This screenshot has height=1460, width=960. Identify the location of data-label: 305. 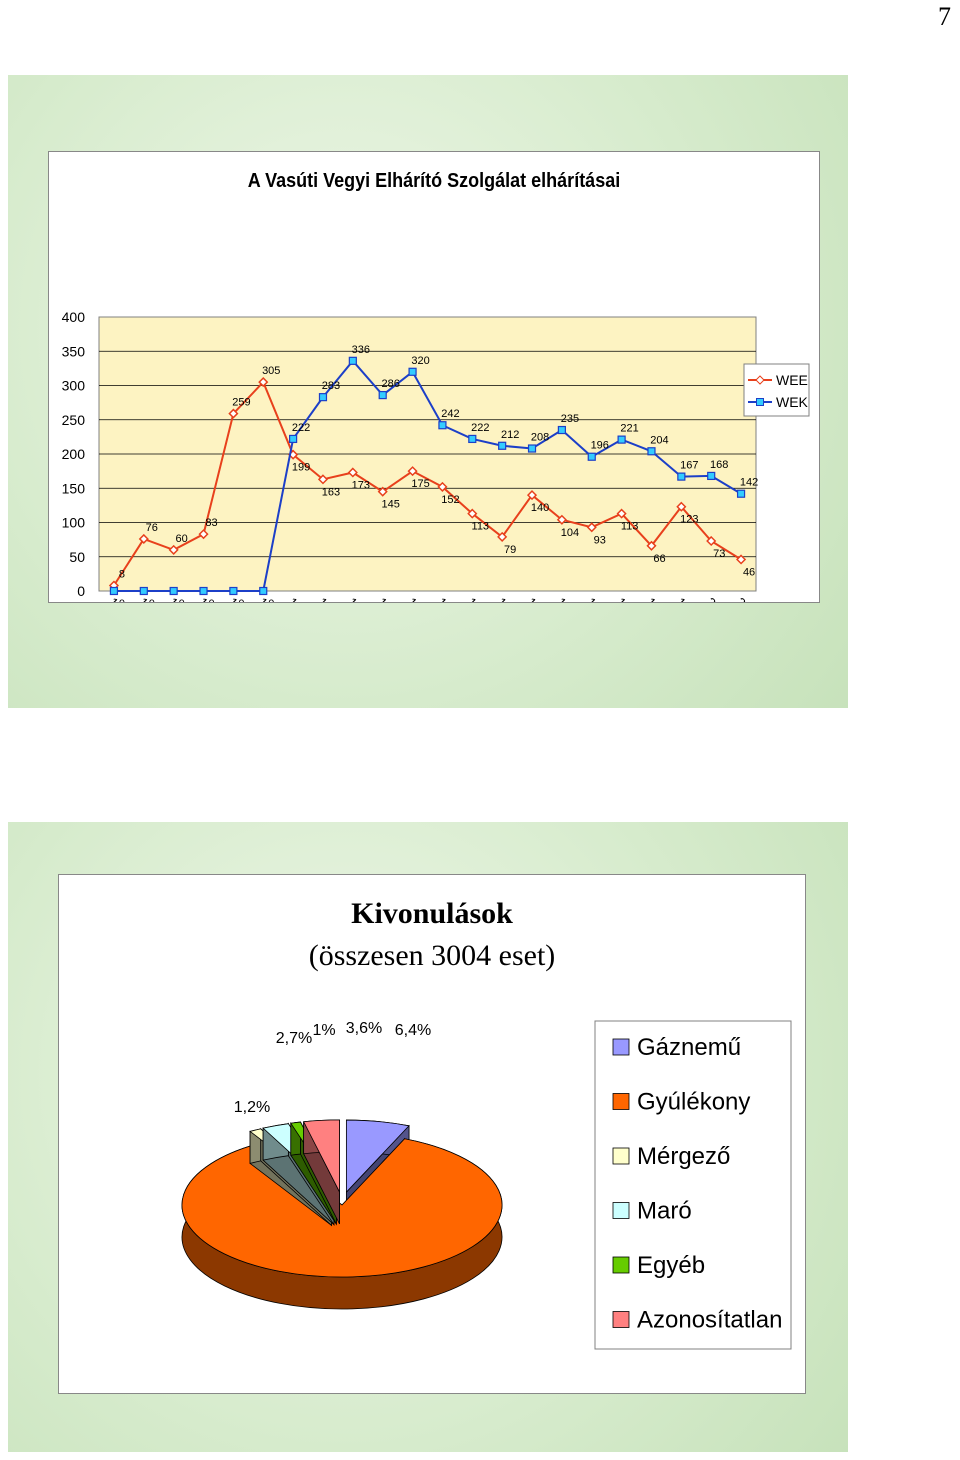
(271, 371).